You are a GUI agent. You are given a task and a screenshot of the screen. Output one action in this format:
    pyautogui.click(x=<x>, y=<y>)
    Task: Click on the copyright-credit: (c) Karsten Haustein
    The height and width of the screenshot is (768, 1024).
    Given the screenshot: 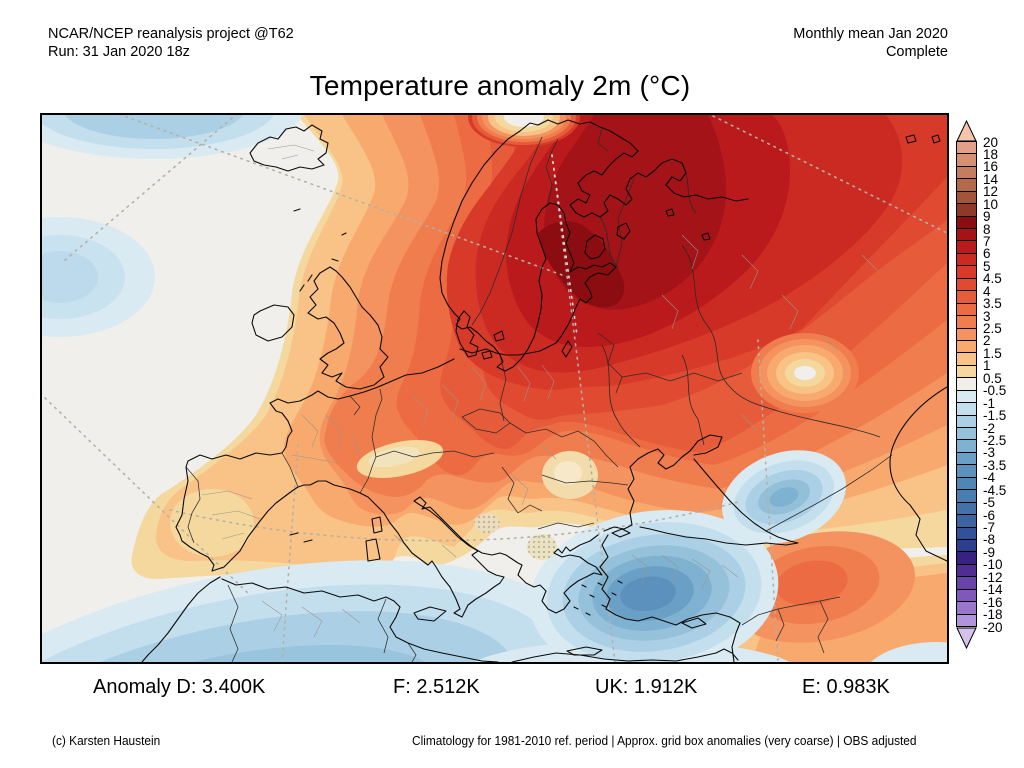 What is the action you would take?
    pyautogui.click(x=106, y=741)
    